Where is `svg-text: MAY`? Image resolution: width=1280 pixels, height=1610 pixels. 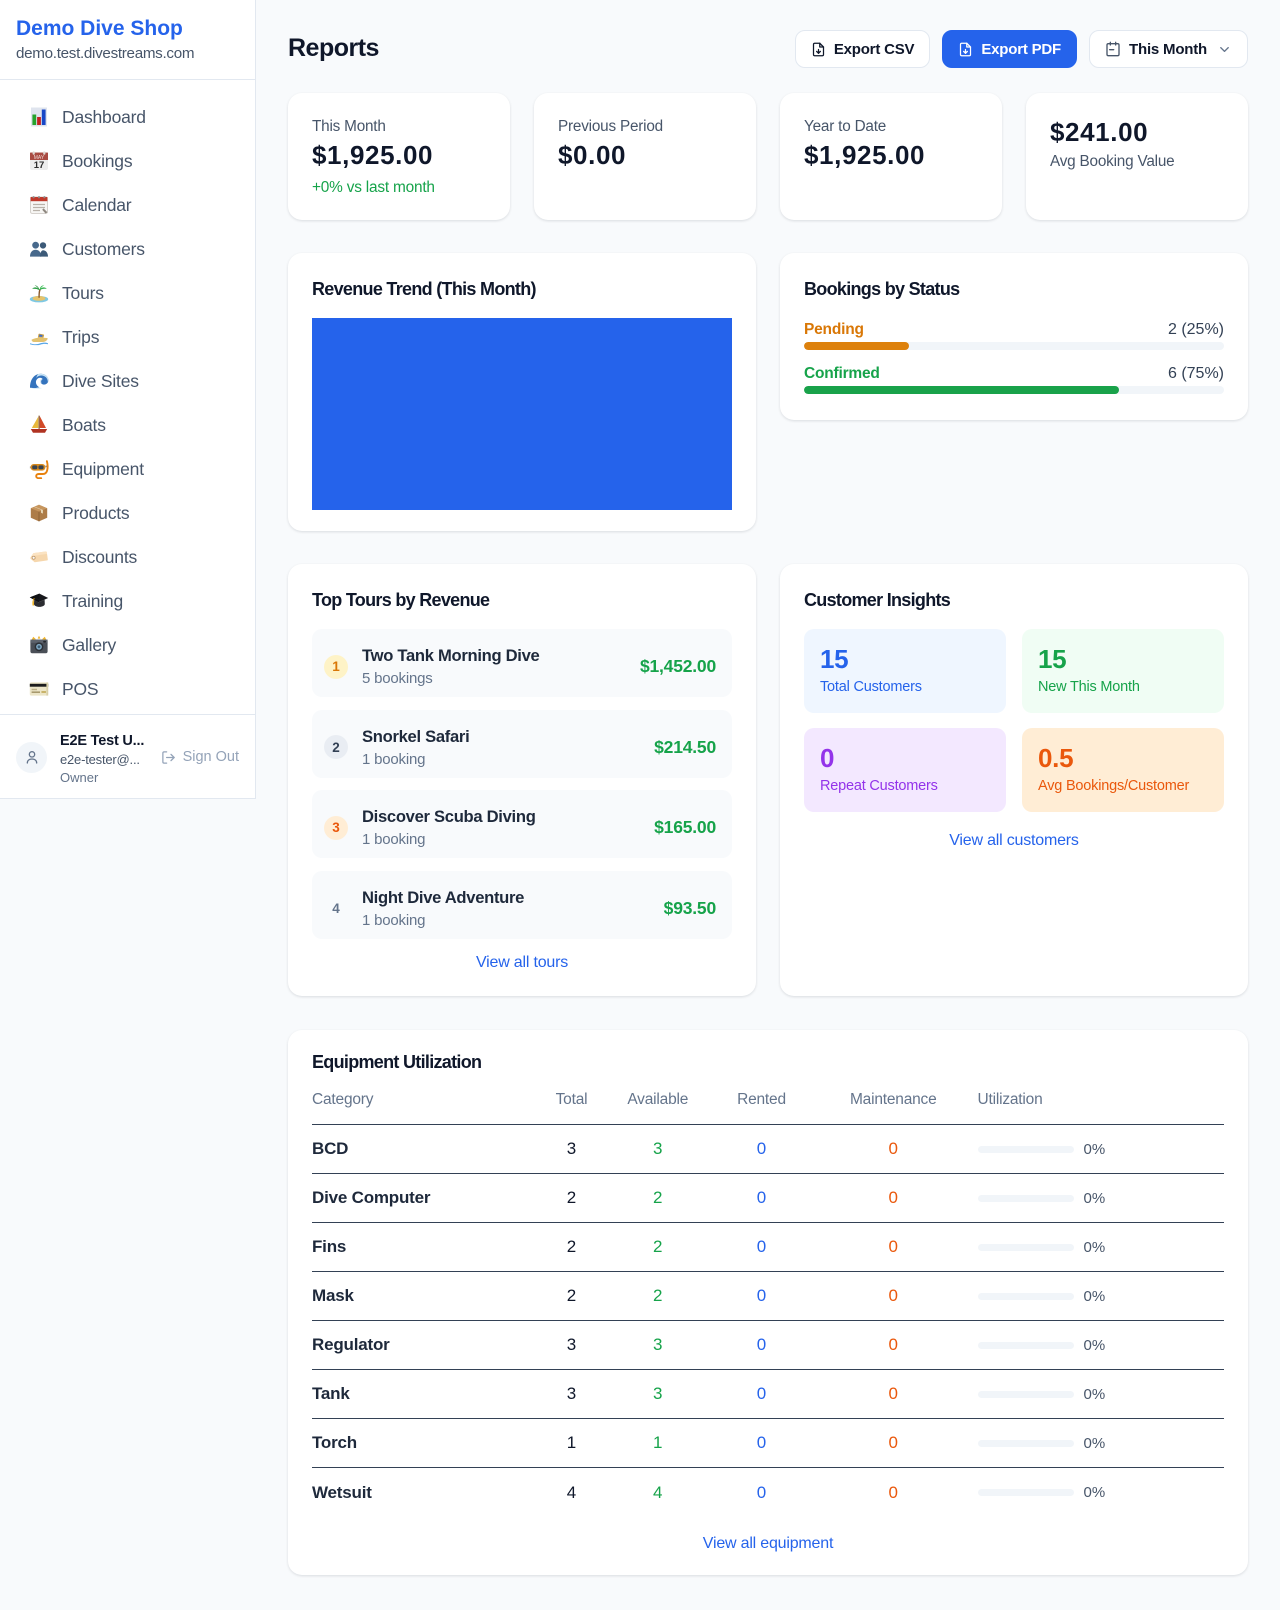 svg-text: MAY is located at coordinates (39, 158).